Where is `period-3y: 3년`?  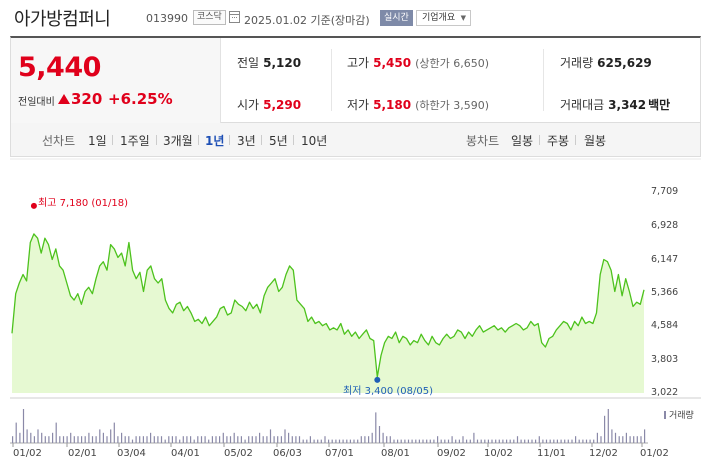 period-3y: 3년 is located at coordinates (246, 141).